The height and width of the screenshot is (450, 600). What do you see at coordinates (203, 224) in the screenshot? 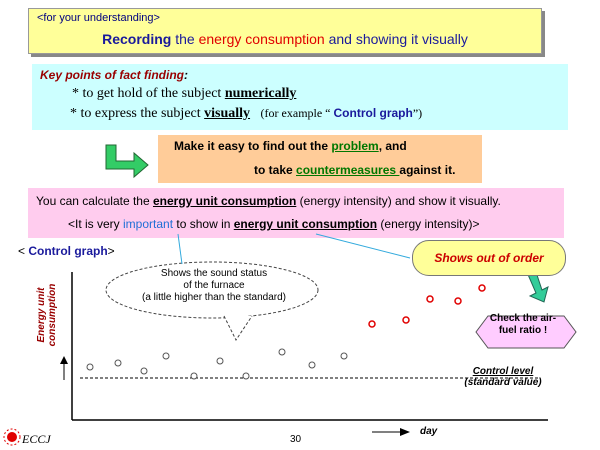
I see `calc2-mid: to show in` at bounding box center [203, 224].